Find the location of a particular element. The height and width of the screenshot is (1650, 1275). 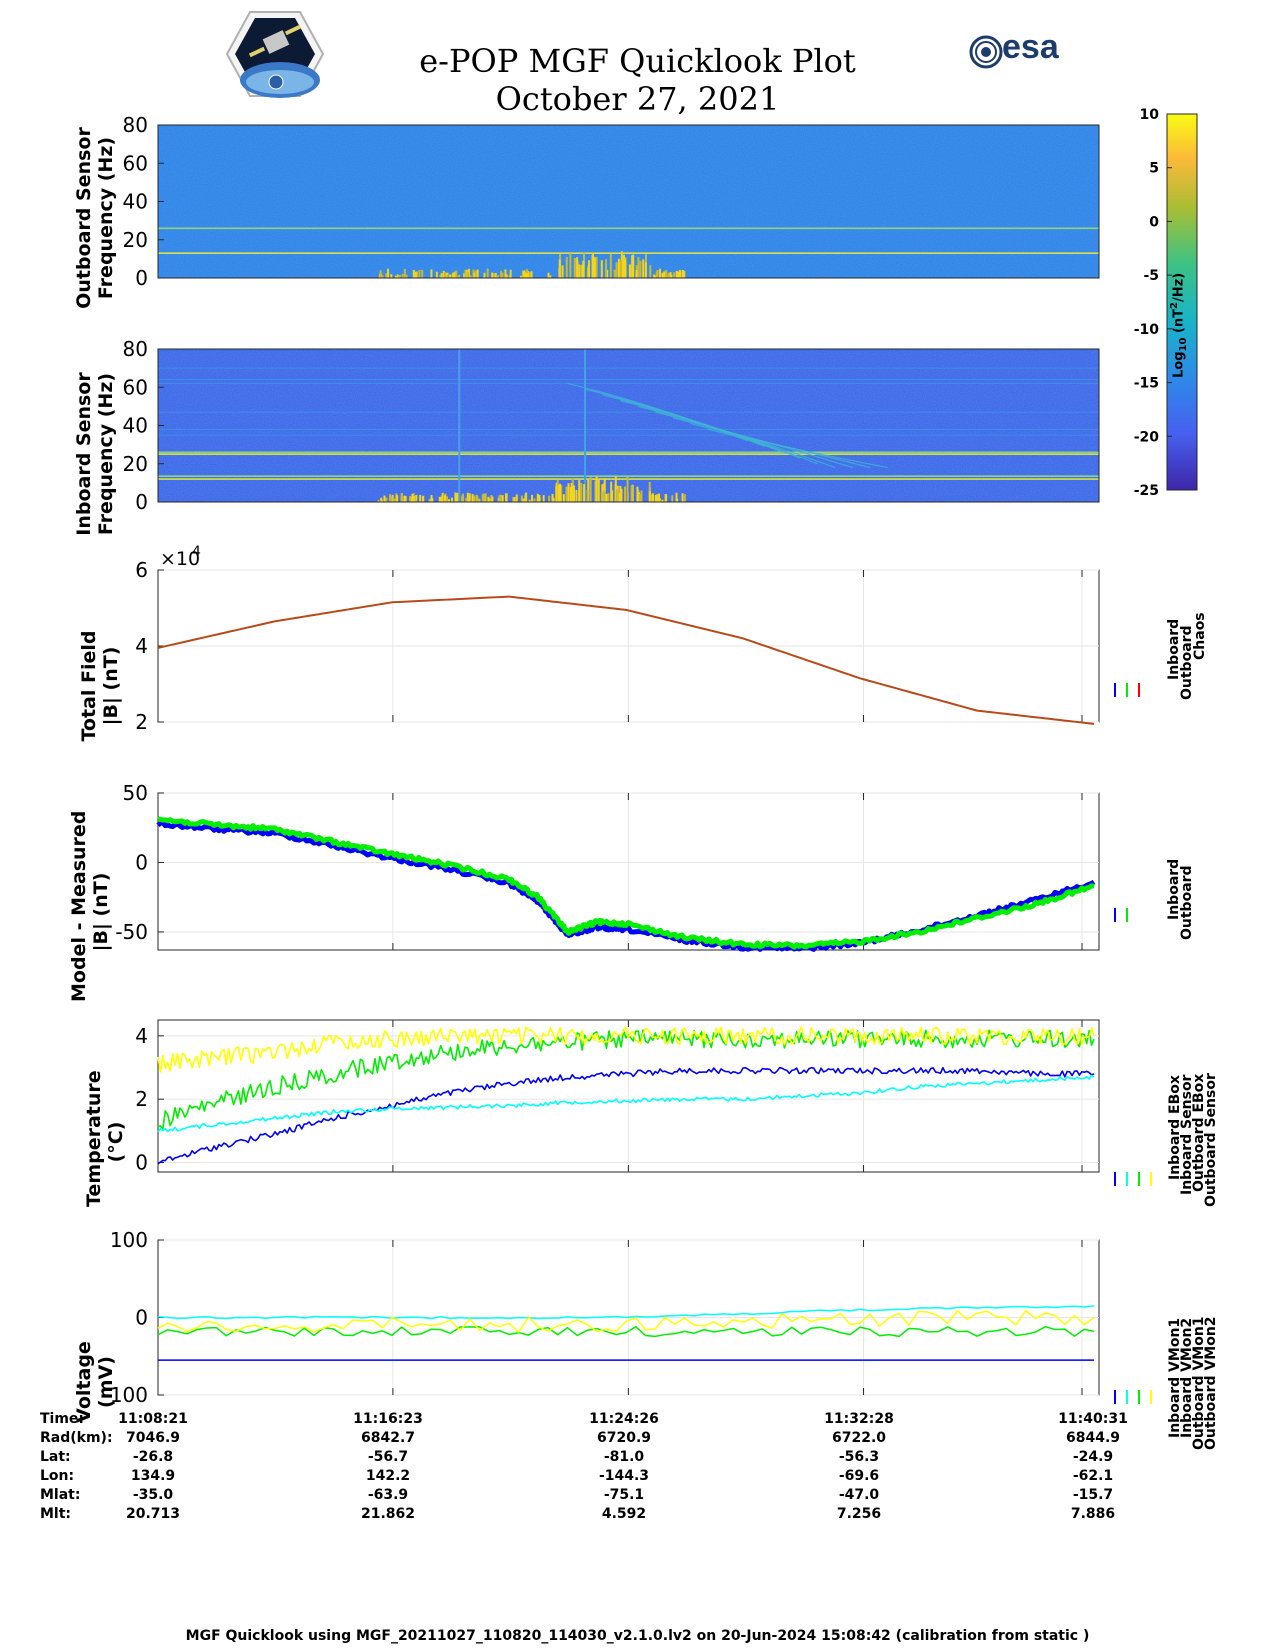

total-field-line is located at coordinates (626, 660).